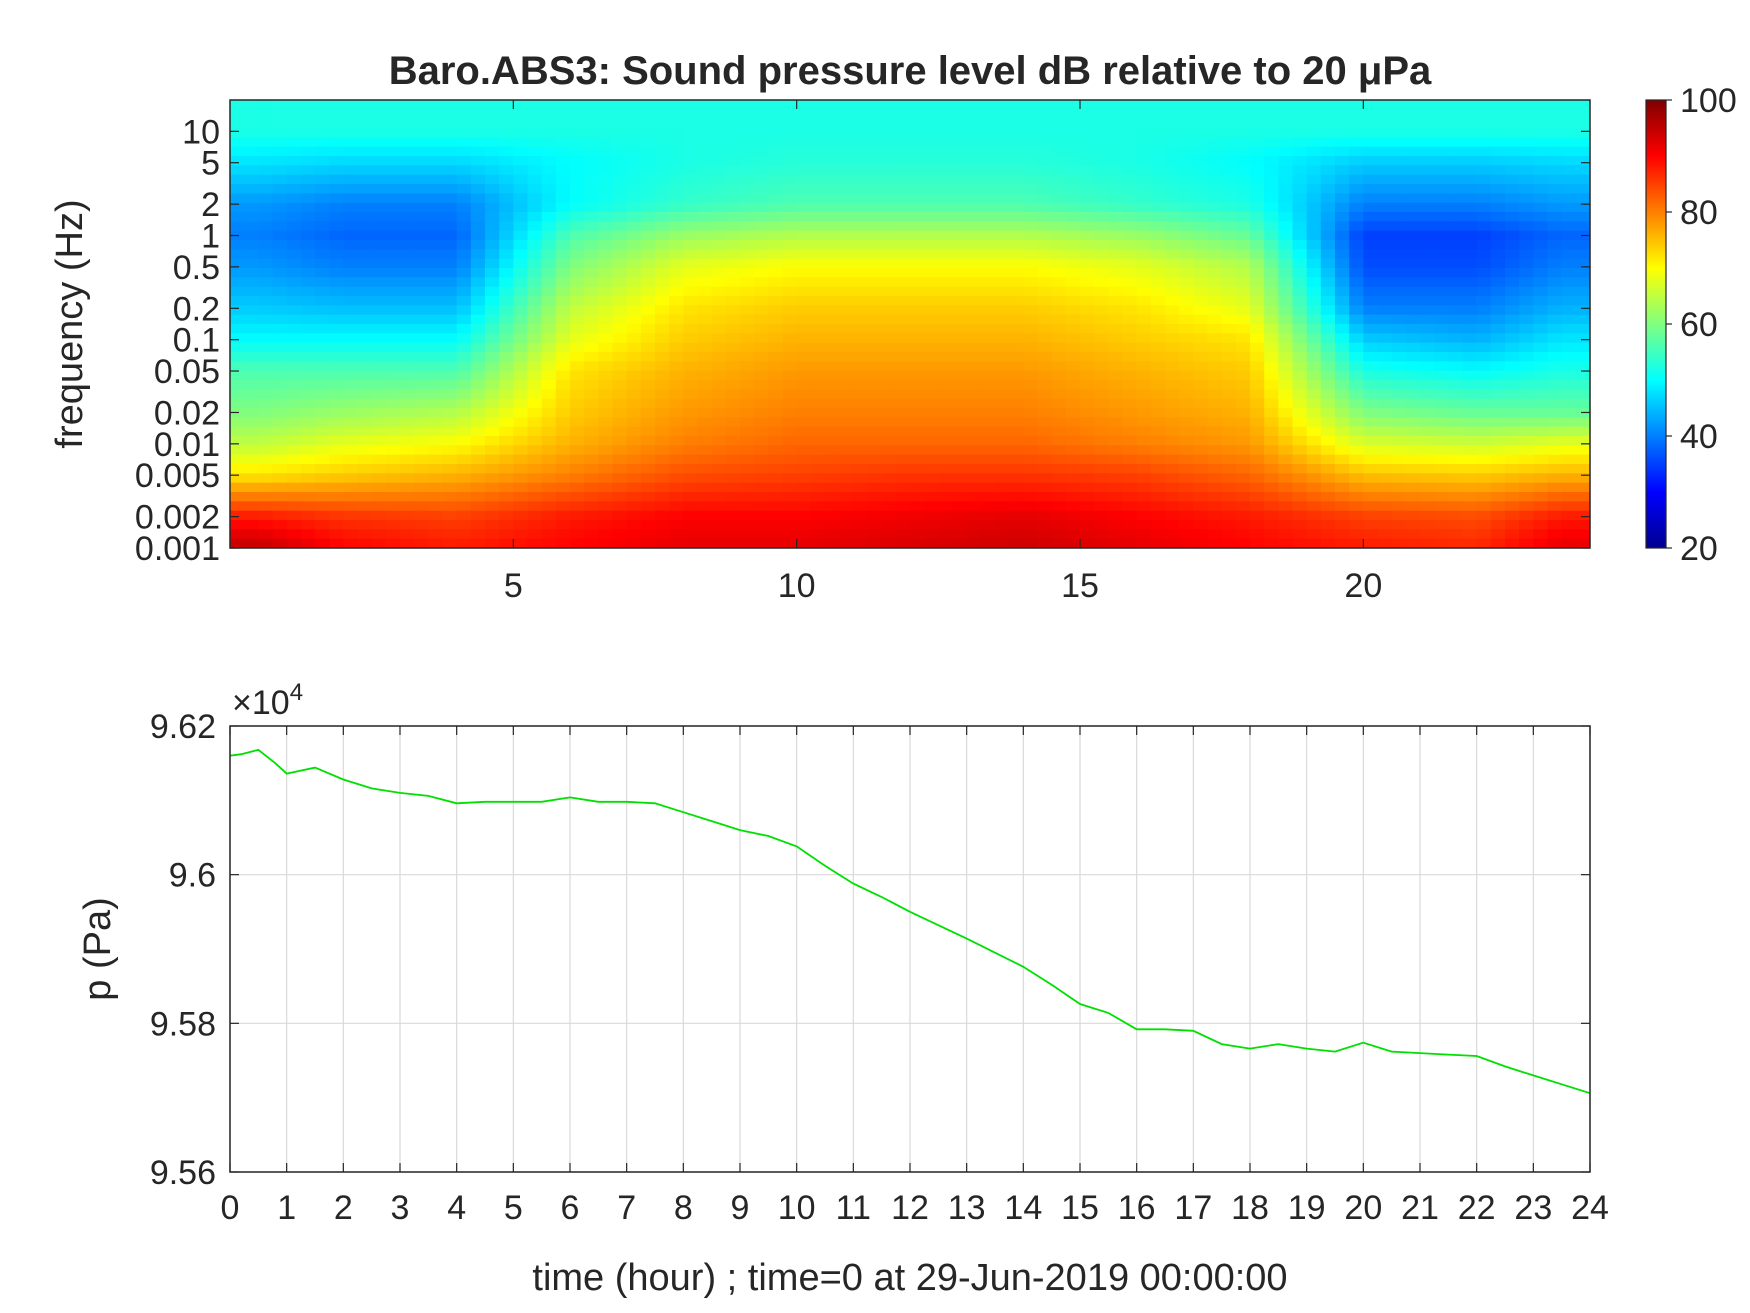 This screenshot has width=1750, height=1313. What do you see at coordinates (177, 518) in the screenshot?
I see `heatmap-y-tick-label: 0.002` at bounding box center [177, 518].